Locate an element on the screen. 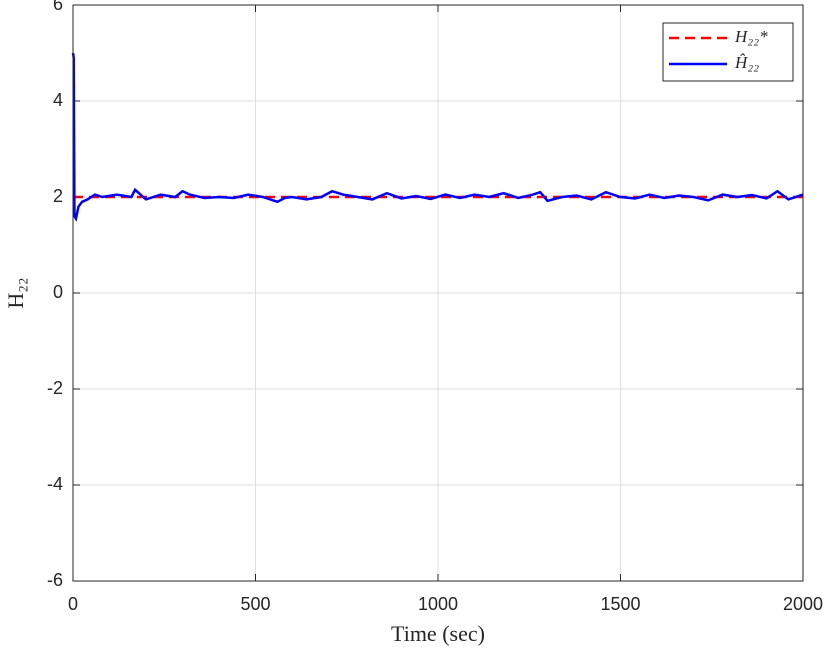 The width and height of the screenshot is (830, 658). x-axis-label: Time (sec) is located at coordinates (438, 633).